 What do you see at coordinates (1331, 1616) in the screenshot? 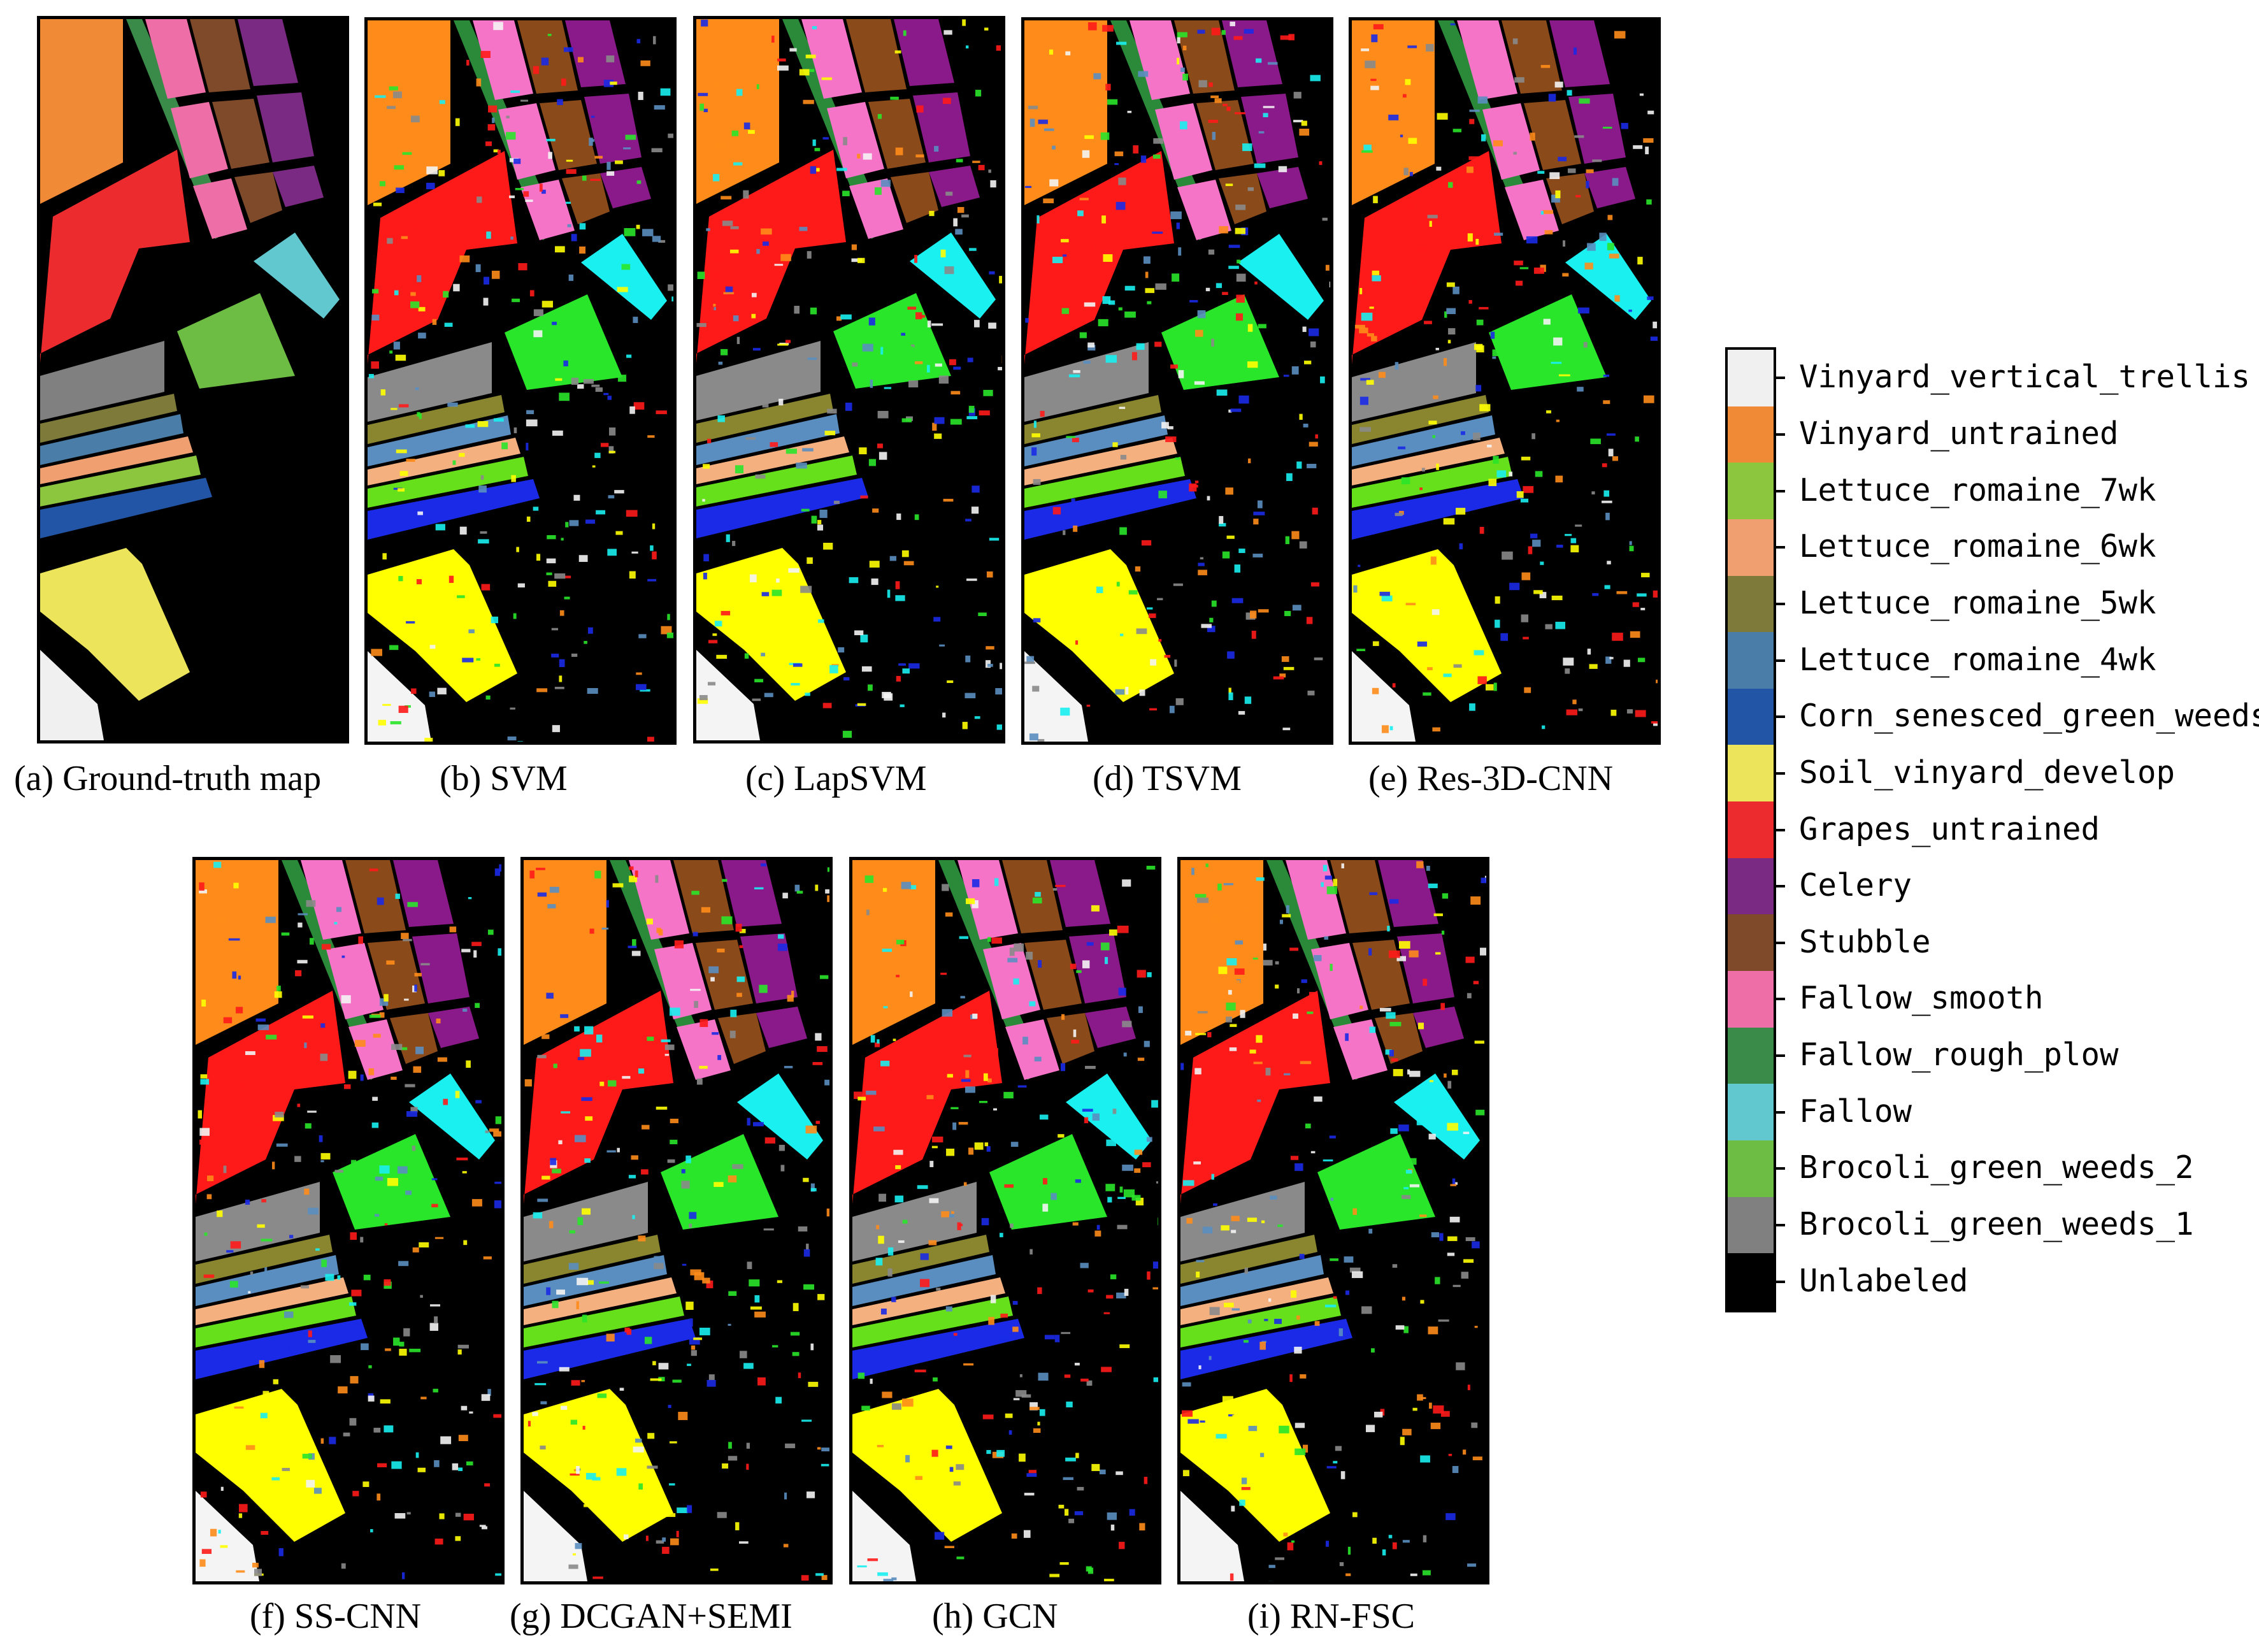
I see `caption-i: (i) RN-FSC` at bounding box center [1331, 1616].